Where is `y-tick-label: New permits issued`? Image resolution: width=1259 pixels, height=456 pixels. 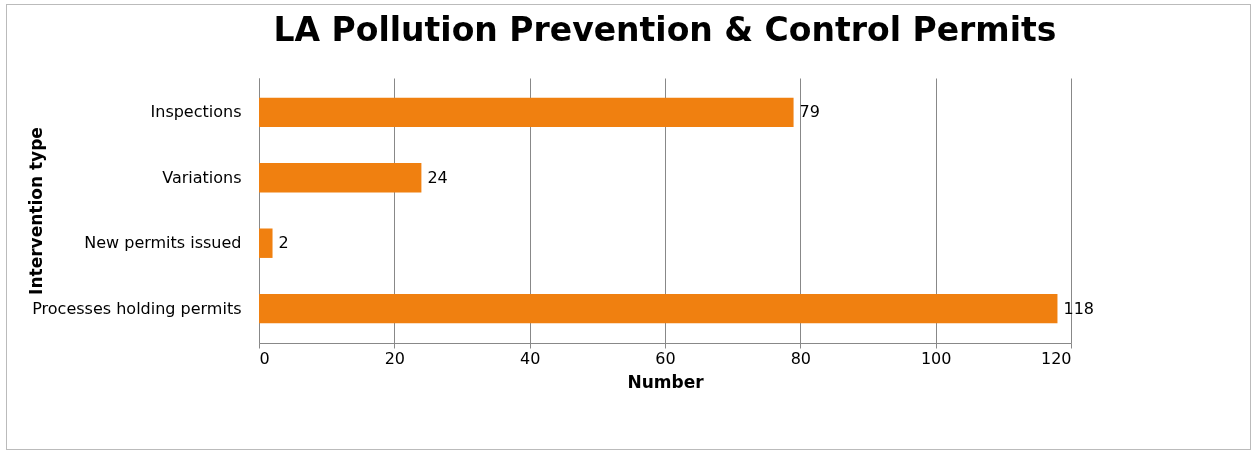
y-tick-label: New permits issued is located at coordinates (163, 243).